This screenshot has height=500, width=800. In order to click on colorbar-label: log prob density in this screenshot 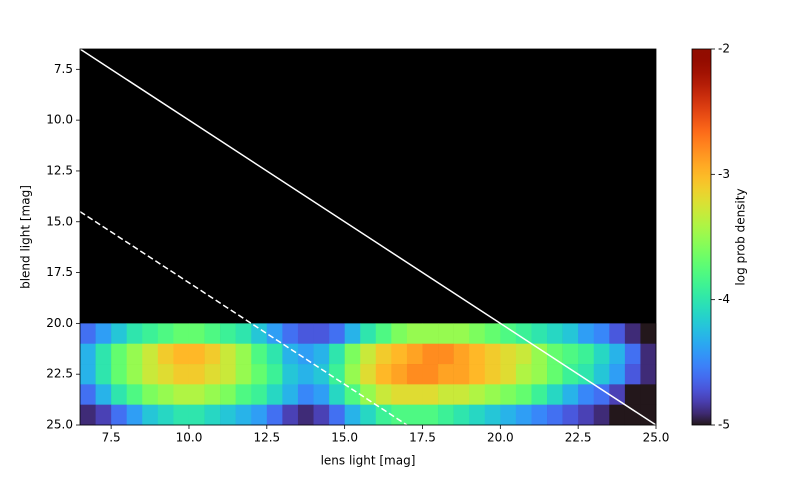, I will do `click(741, 236)`.